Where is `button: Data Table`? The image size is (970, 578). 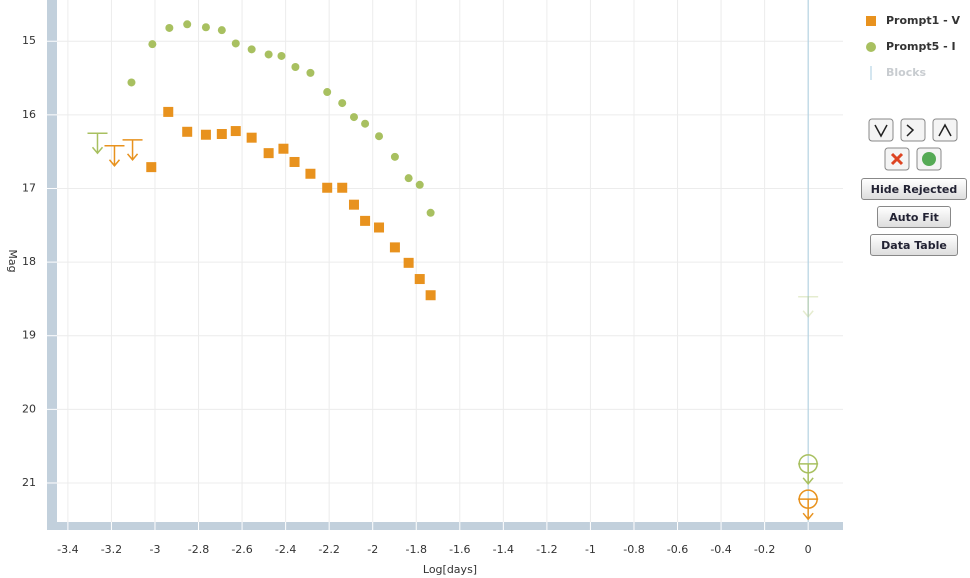
button: Data Table is located at coordinates (914, 245).